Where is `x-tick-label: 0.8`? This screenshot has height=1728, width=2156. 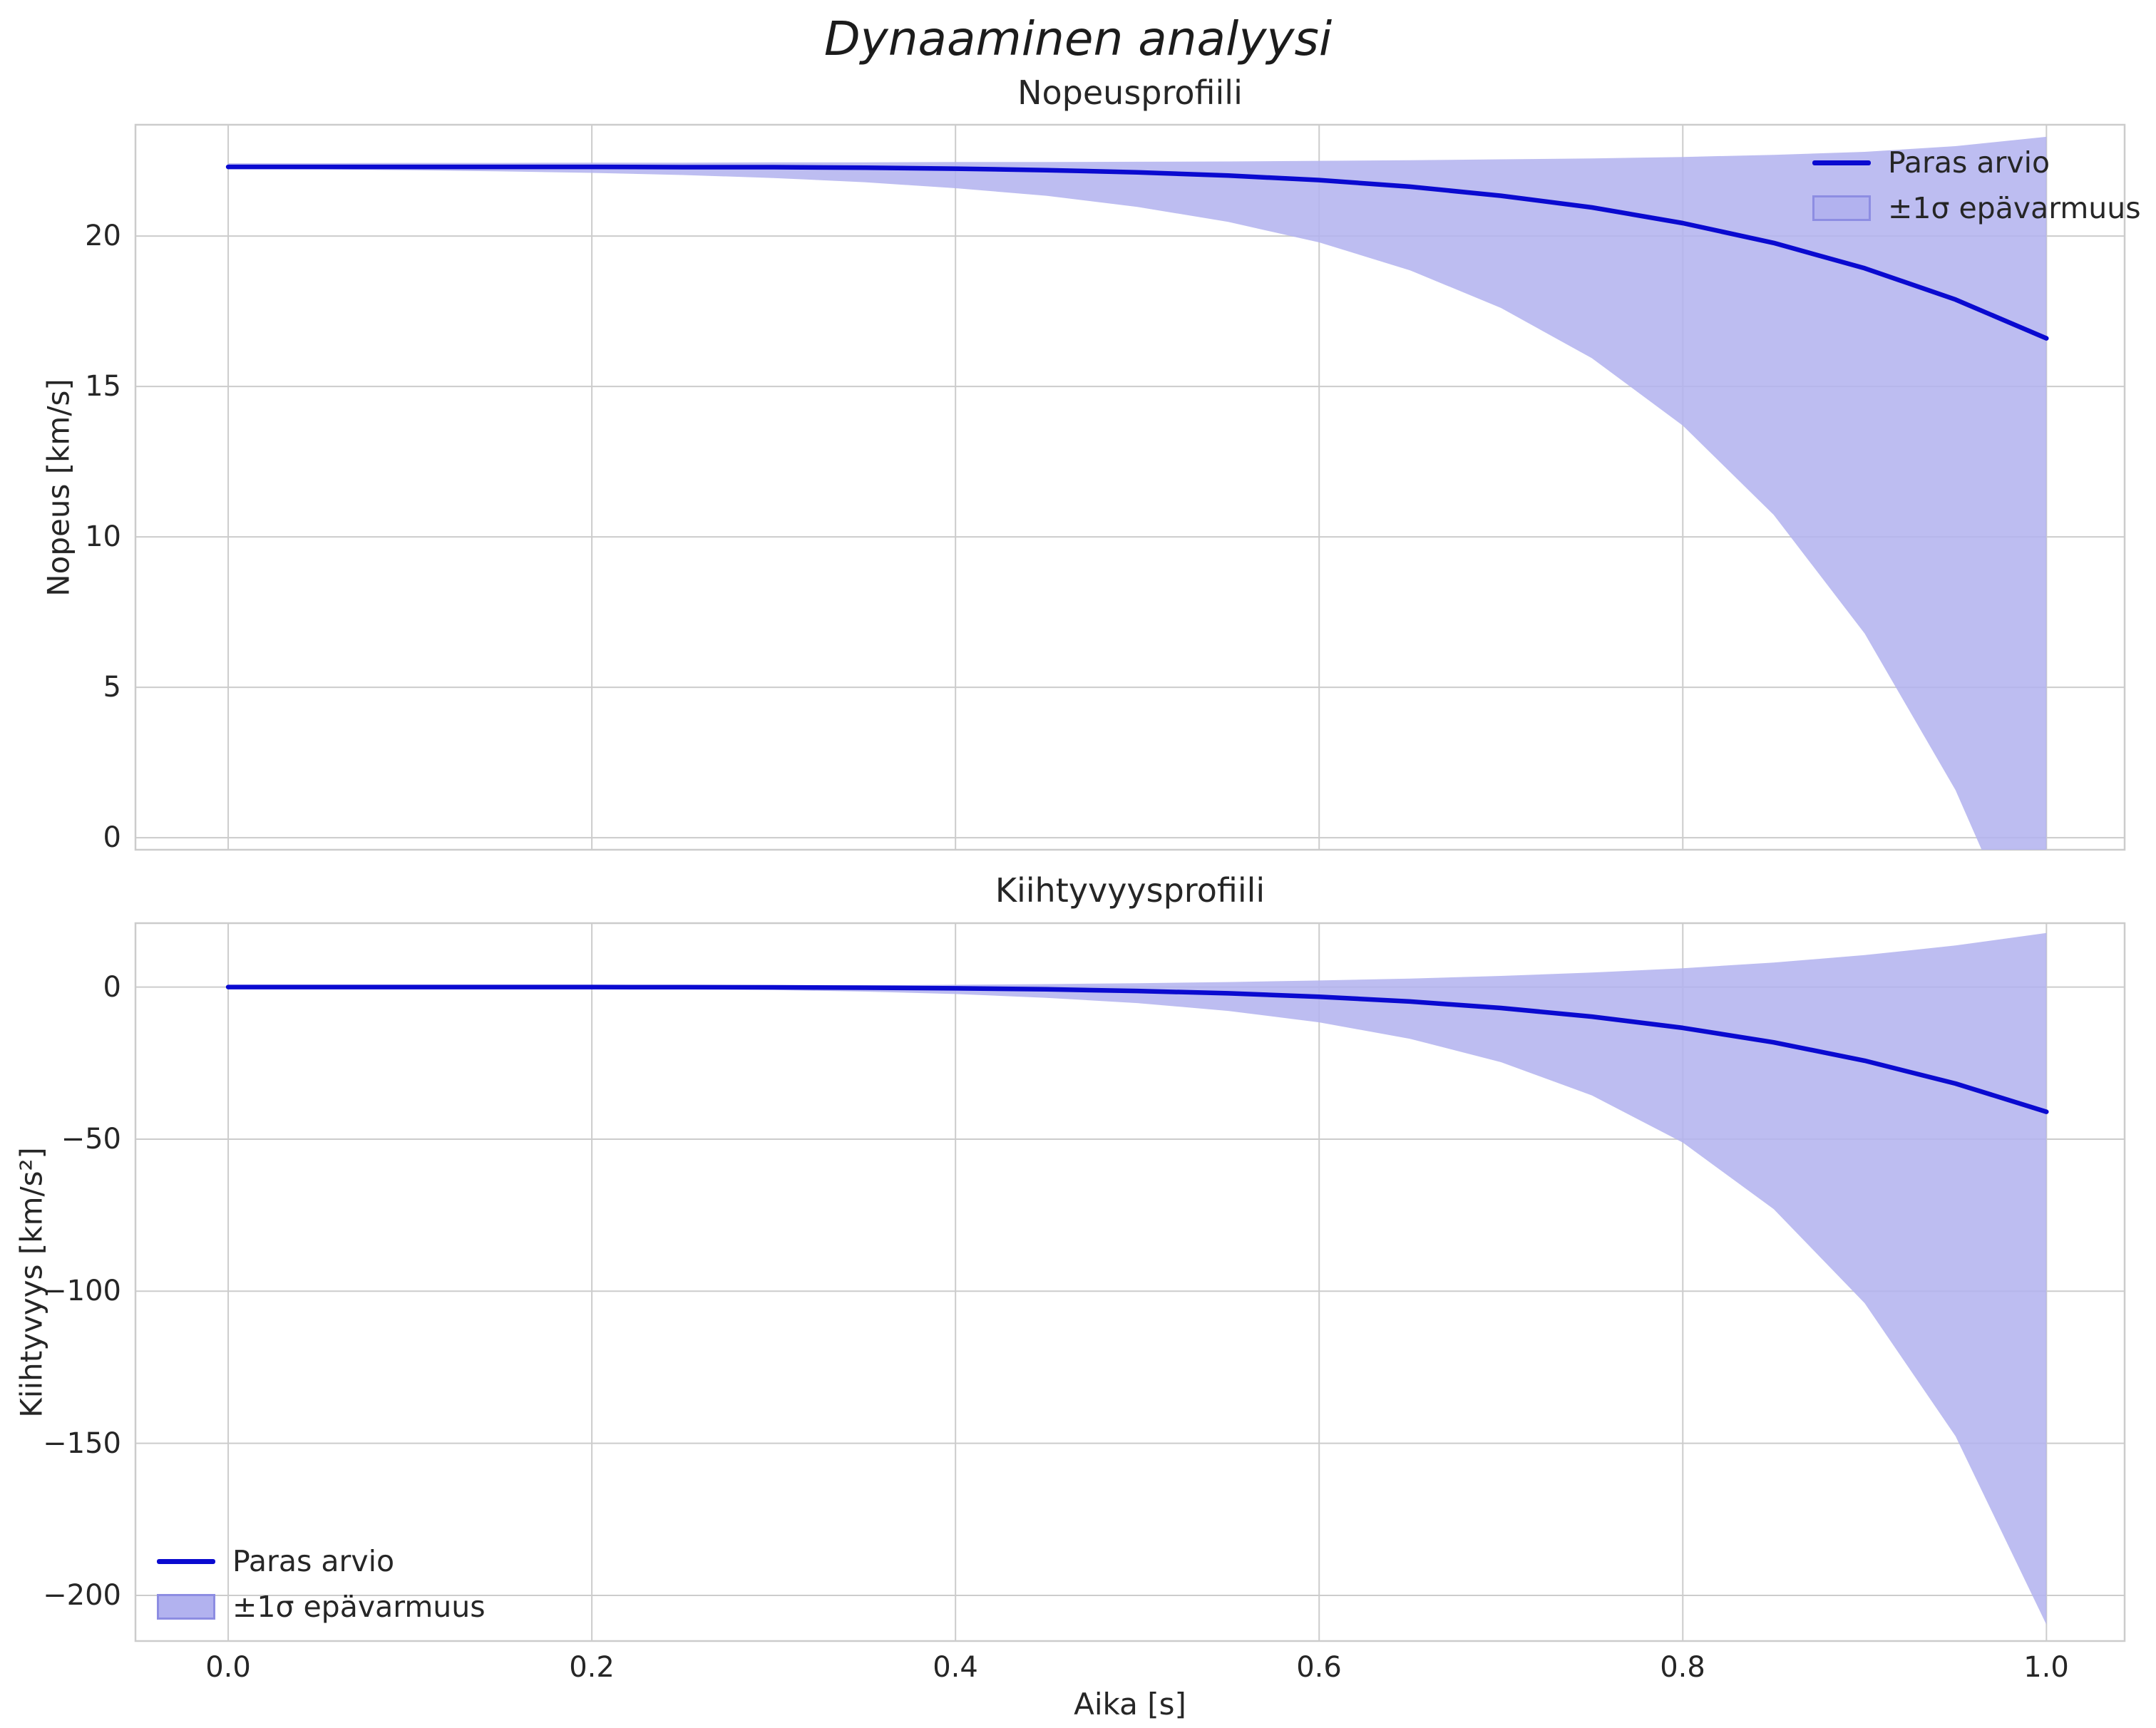
x-tick-label: 0.8 is located at coordinates (1682, 1667).